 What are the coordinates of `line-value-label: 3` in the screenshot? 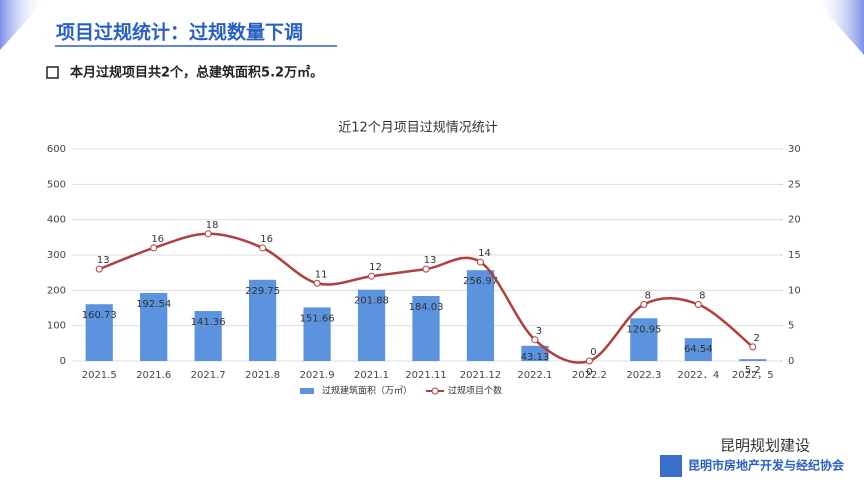 It's located at (539, 331).